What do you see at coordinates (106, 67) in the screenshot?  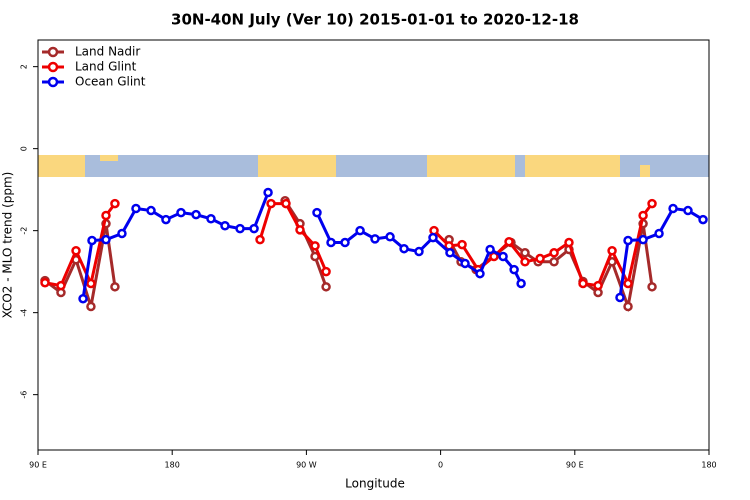 I see `legend-label: Land Glint` at bounding box center [106, 67].